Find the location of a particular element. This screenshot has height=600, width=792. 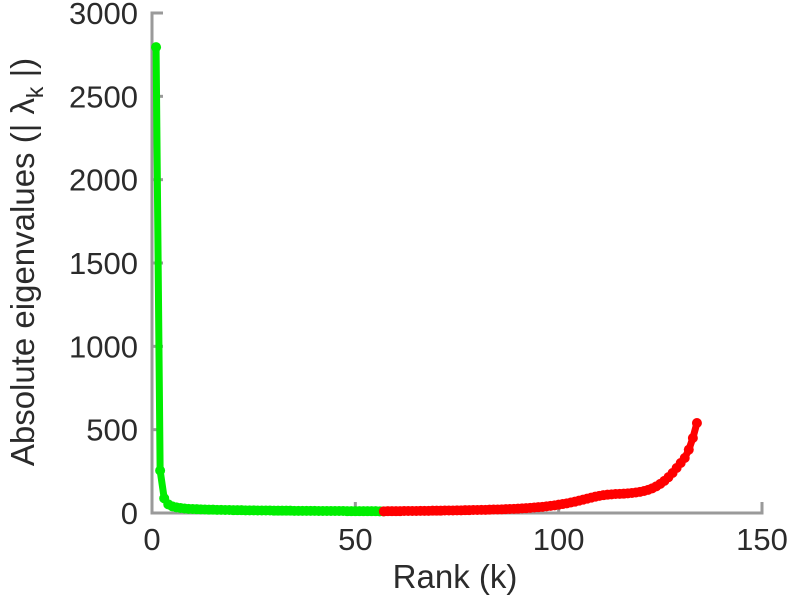

y-axis-title-main: Absolute eigenvalues (| λ is located at coordinates (22, 282).